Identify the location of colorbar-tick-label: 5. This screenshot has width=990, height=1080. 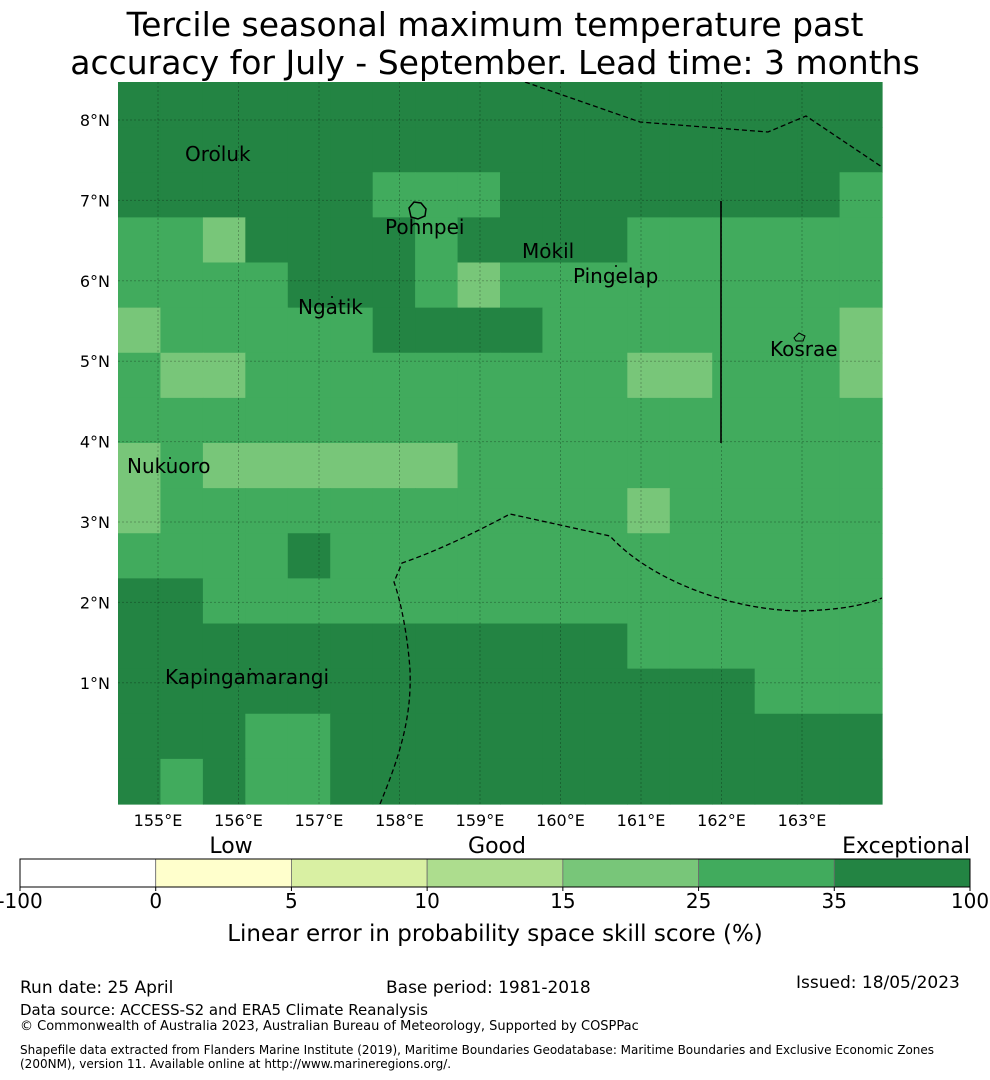
(291, 901).